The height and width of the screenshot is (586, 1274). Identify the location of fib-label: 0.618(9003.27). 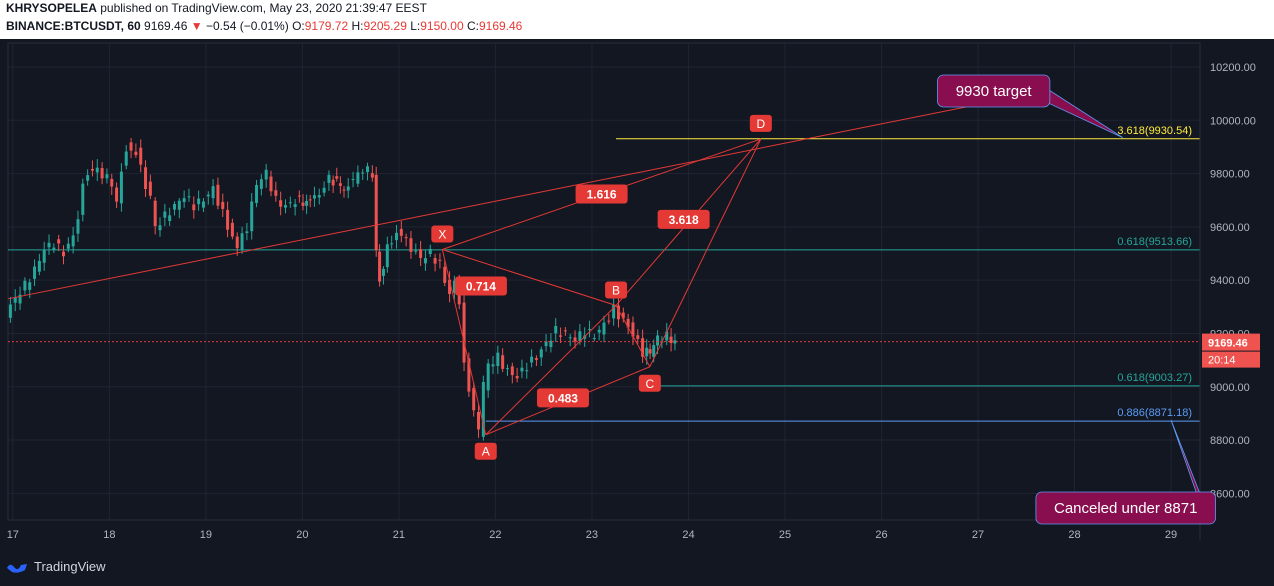
(1154, 378).